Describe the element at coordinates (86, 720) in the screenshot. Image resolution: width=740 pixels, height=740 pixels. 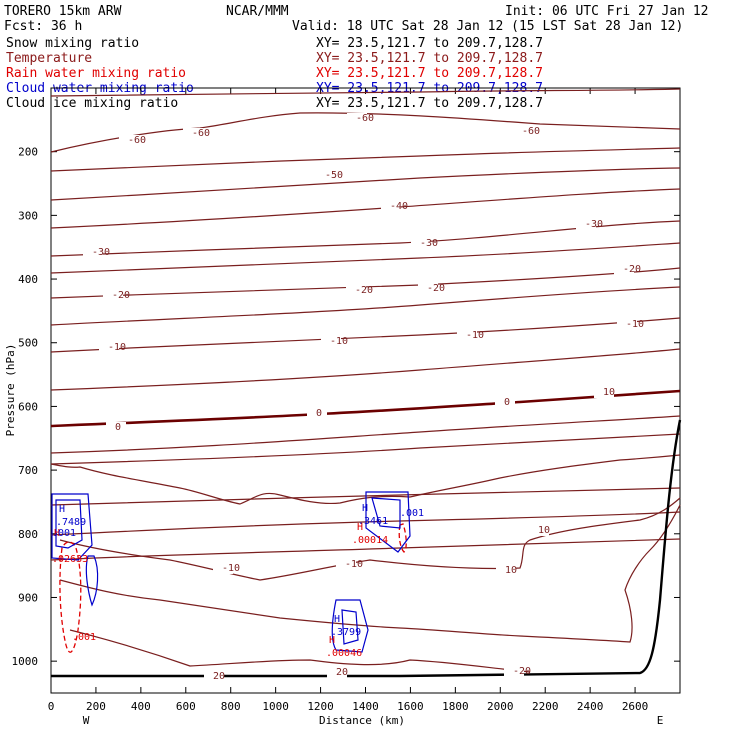
I see `x-axis-west: W` at that location.